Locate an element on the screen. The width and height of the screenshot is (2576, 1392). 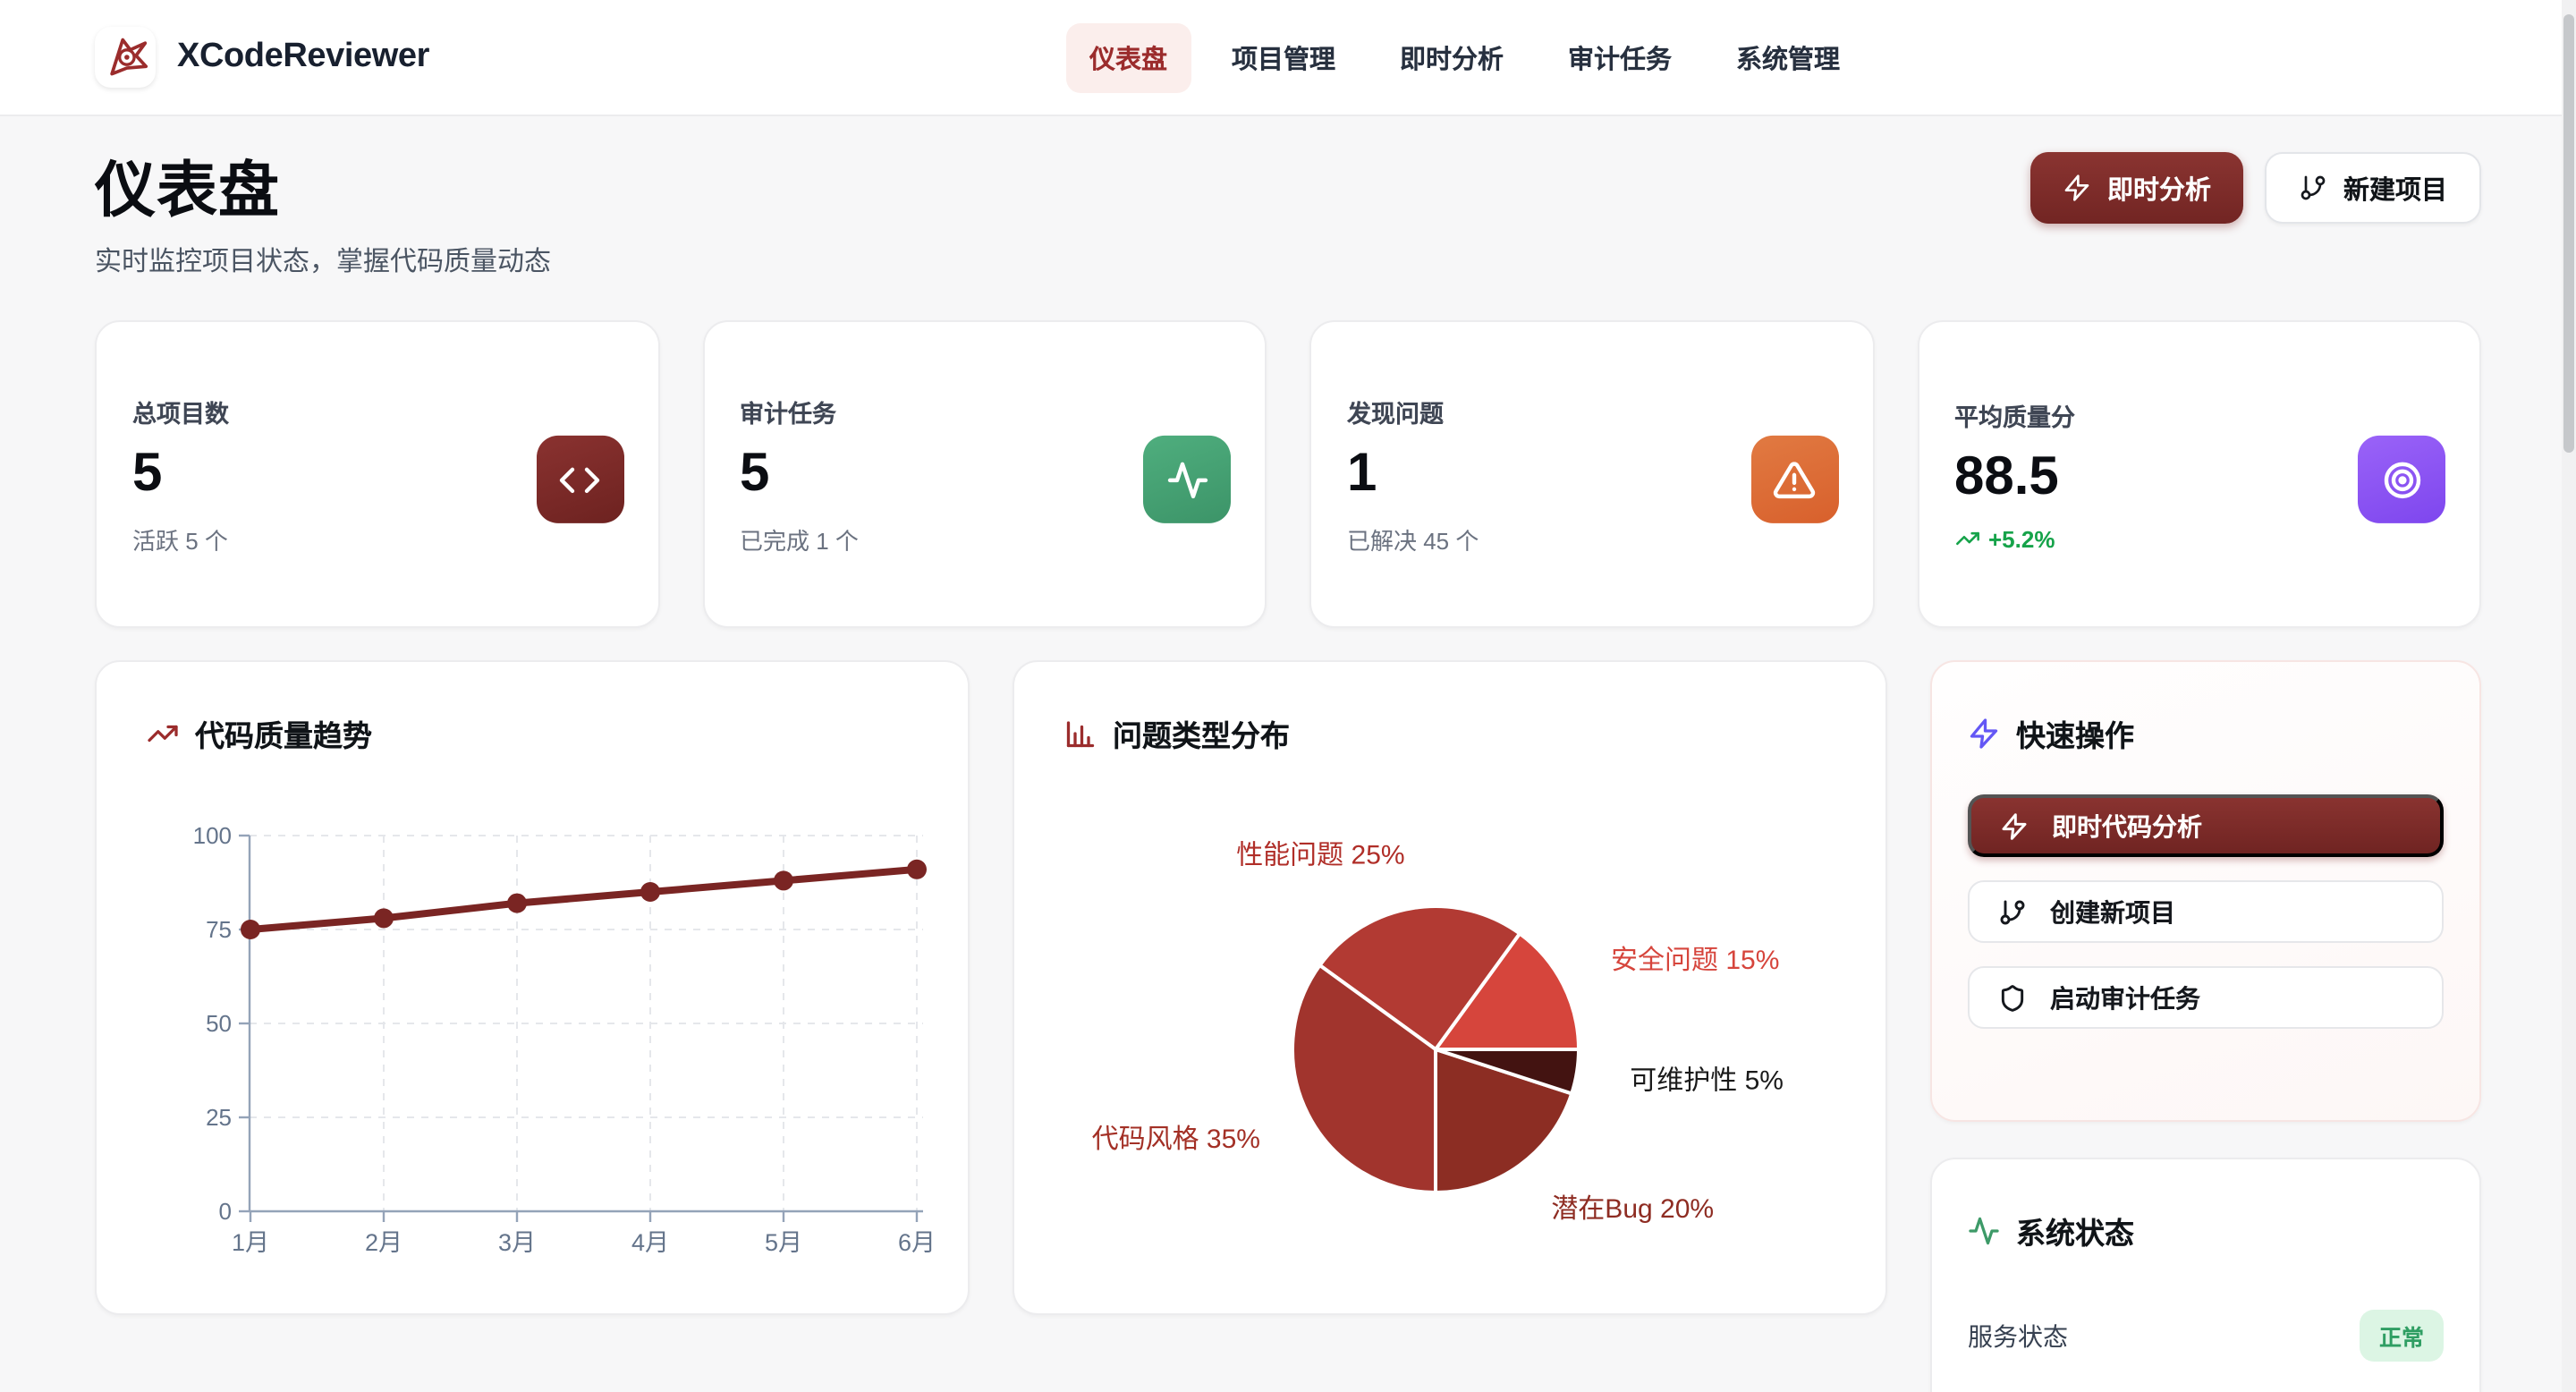
svg-text: 5月 is located at coordinates (783, 1242).